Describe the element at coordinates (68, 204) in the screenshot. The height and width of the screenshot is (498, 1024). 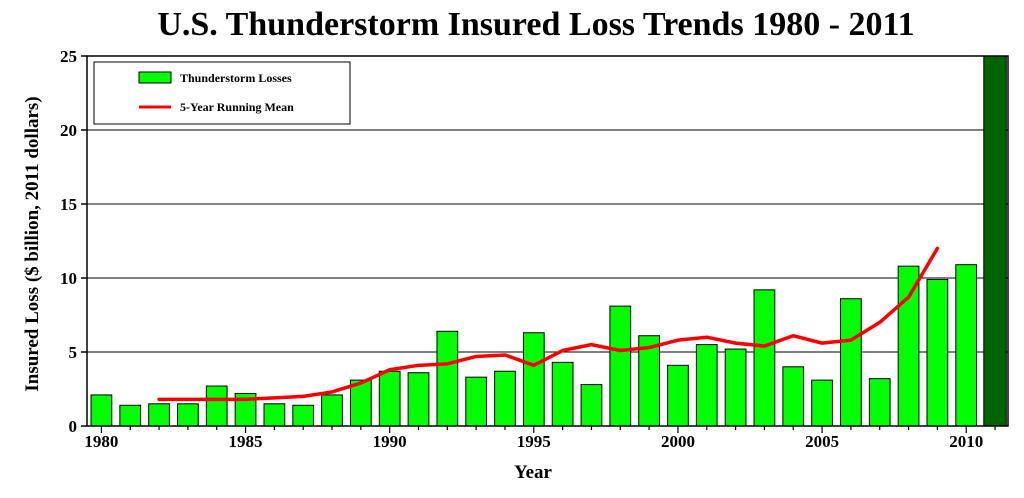
I see `y-tick-label: 15` at that location.